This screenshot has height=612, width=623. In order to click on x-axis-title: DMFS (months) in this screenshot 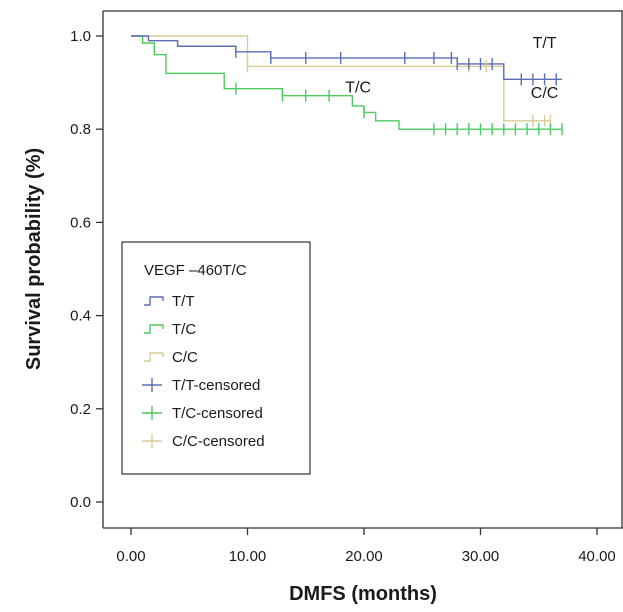, I will do `click(363, 594)`.